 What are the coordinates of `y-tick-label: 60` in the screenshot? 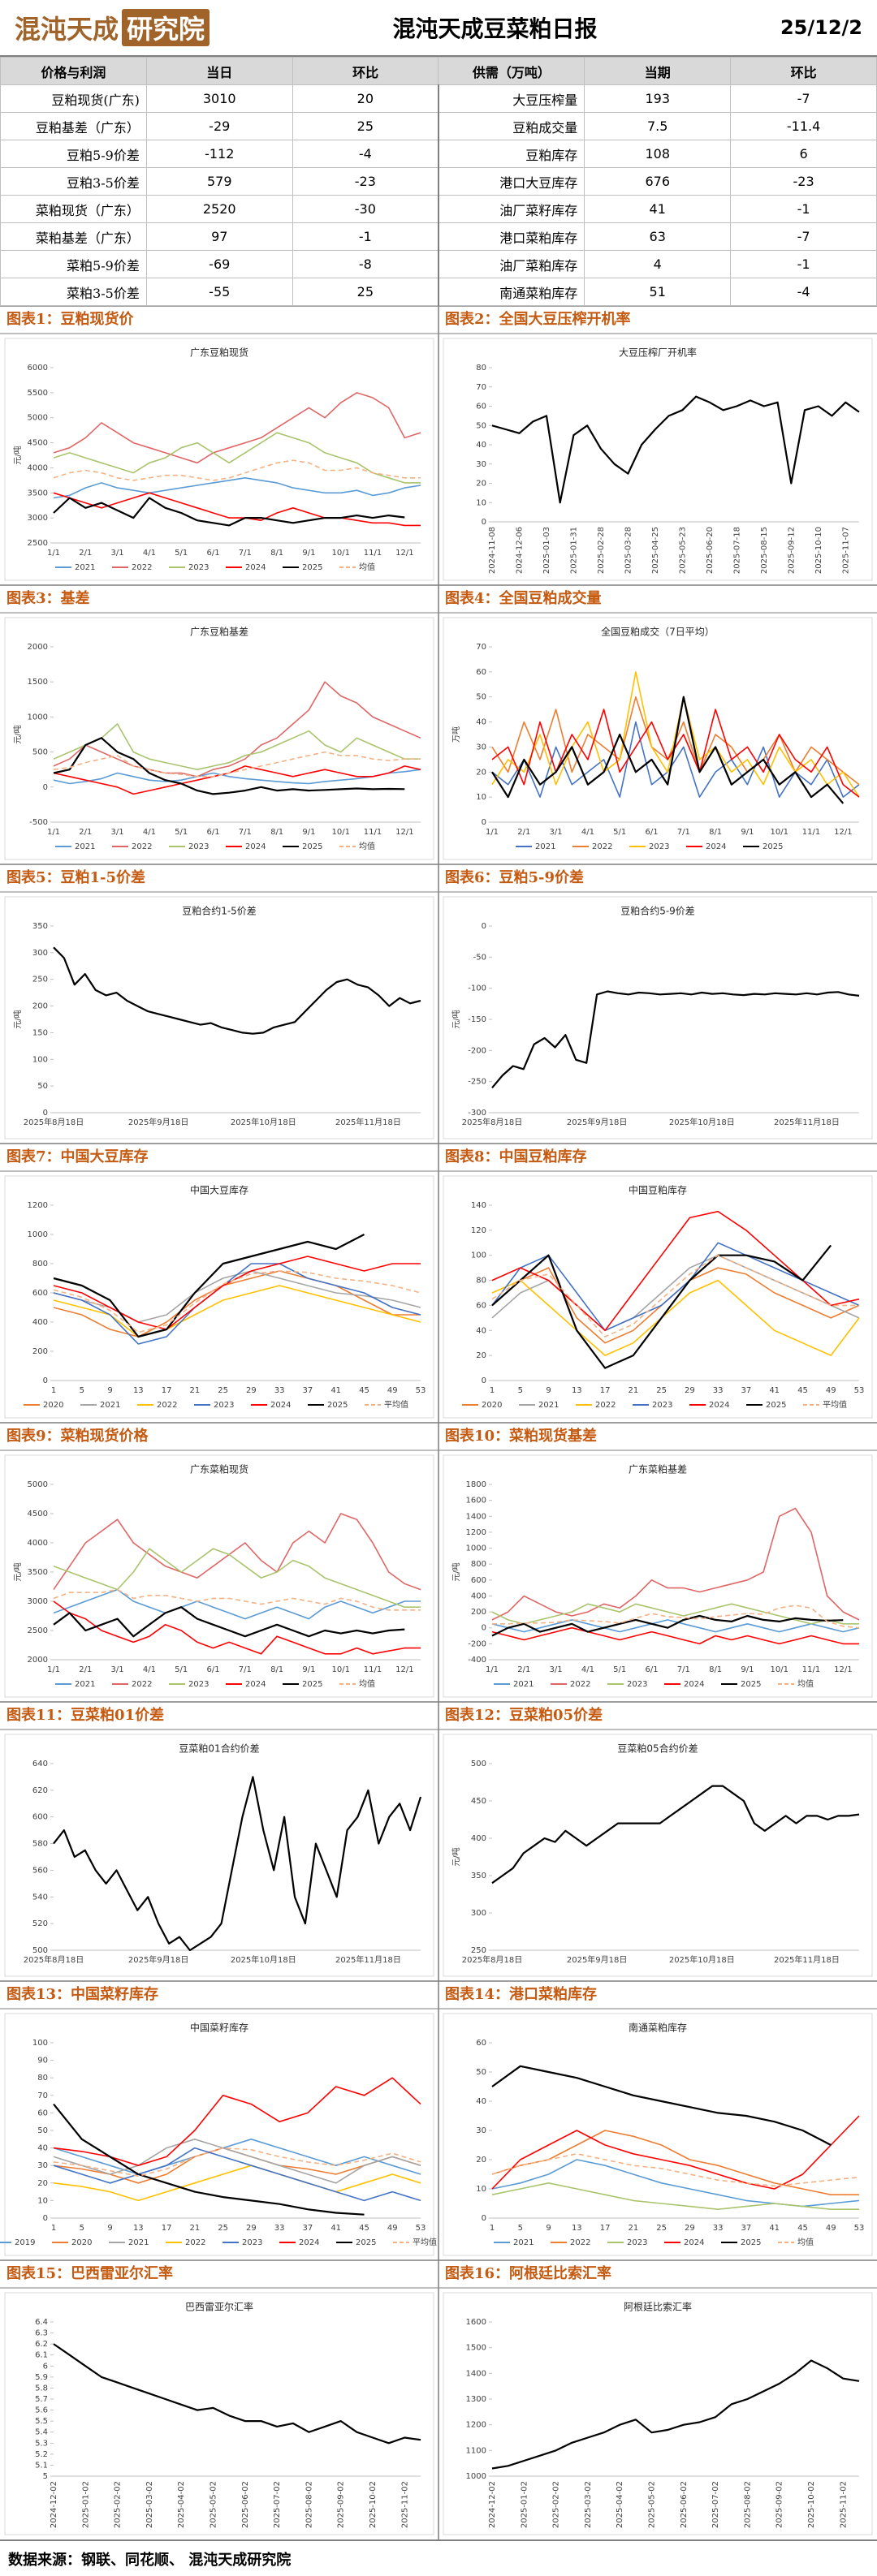 It's located at (481, 2044).